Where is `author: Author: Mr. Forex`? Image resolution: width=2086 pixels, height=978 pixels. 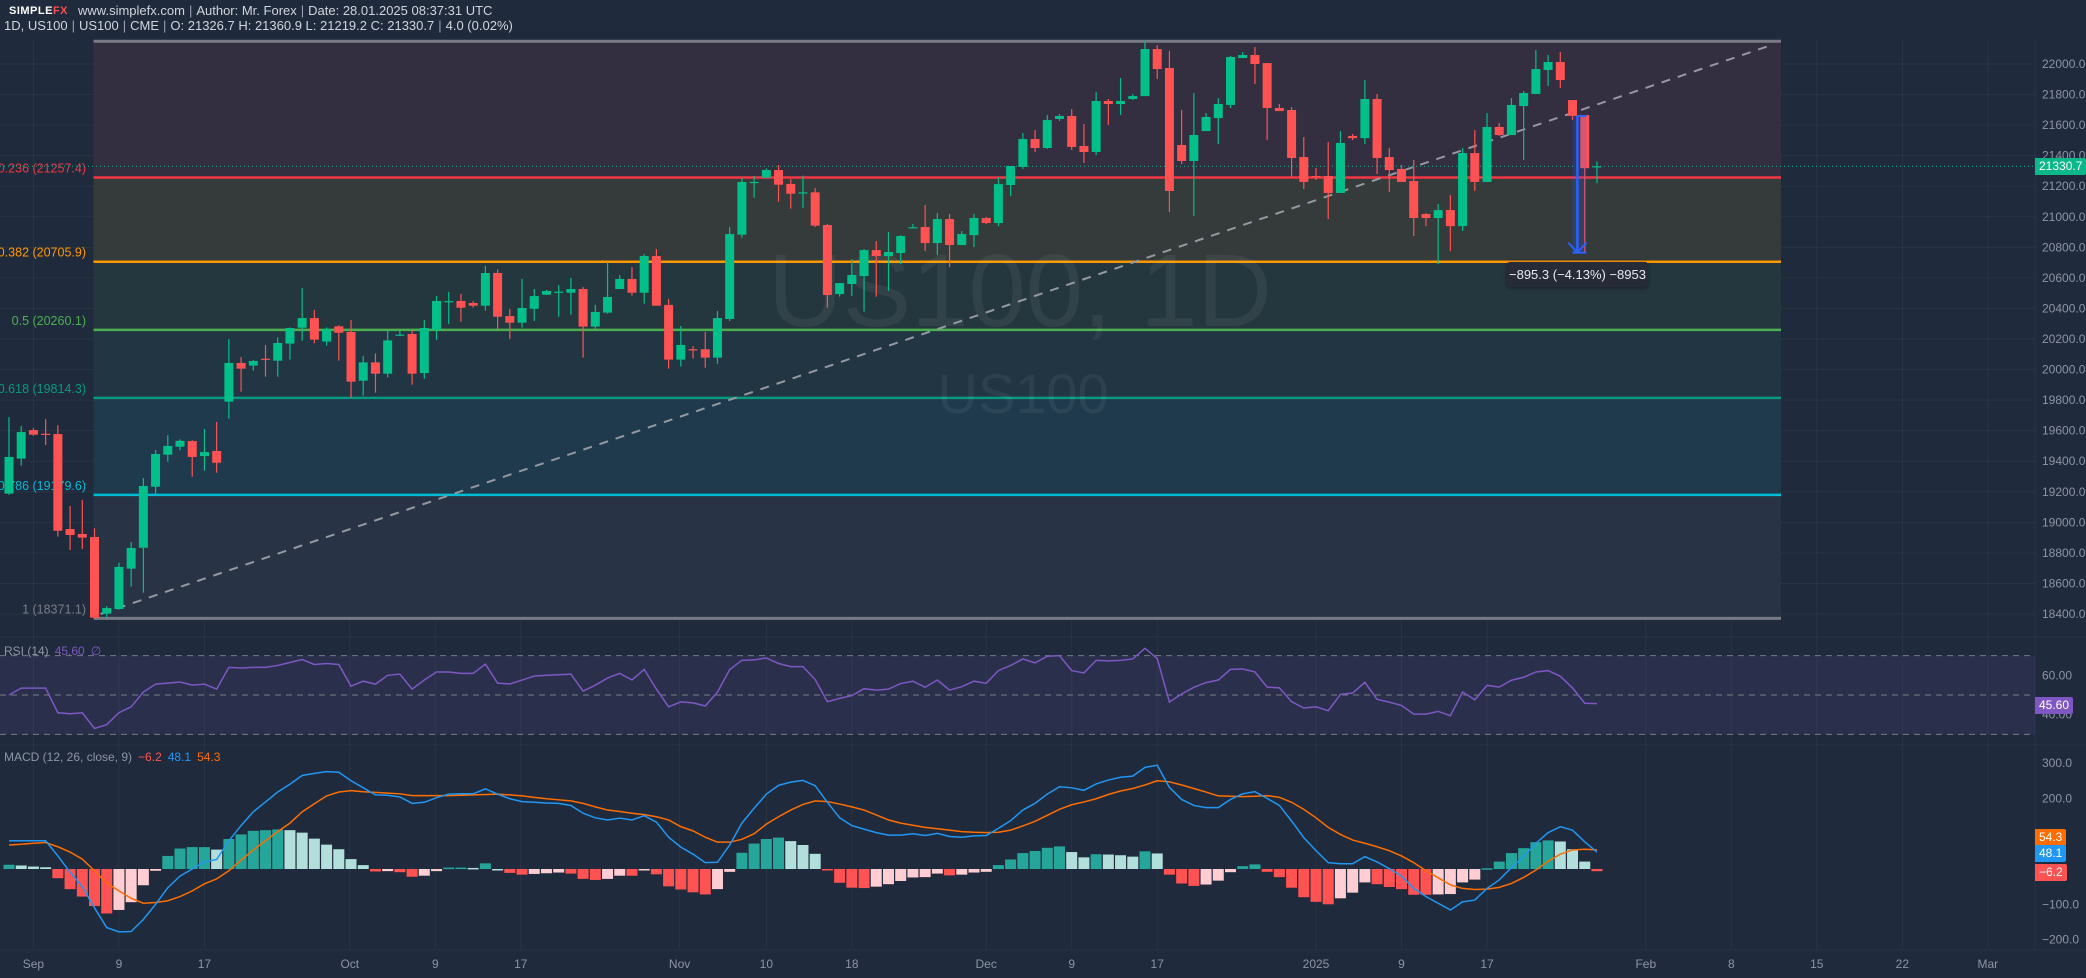
author: Author: Mr. Forex is located at coordinates (246, 10).